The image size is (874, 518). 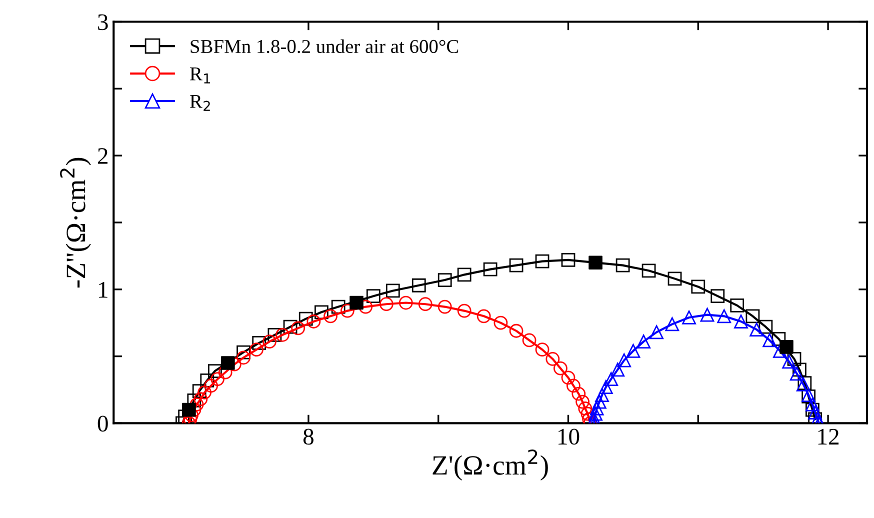 I want to click on legend-label: R$_{1}$, so click(x=200, y=76).